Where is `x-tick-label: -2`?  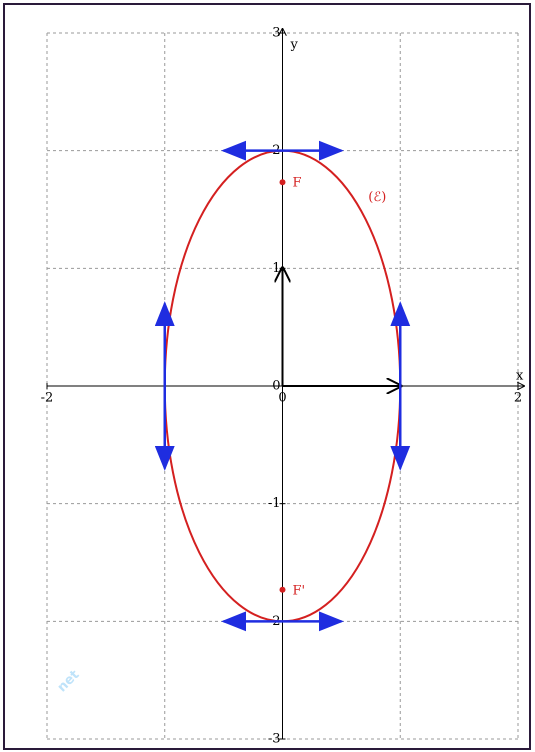 x-tick-label: -2 is located at coordinates (47, 398).